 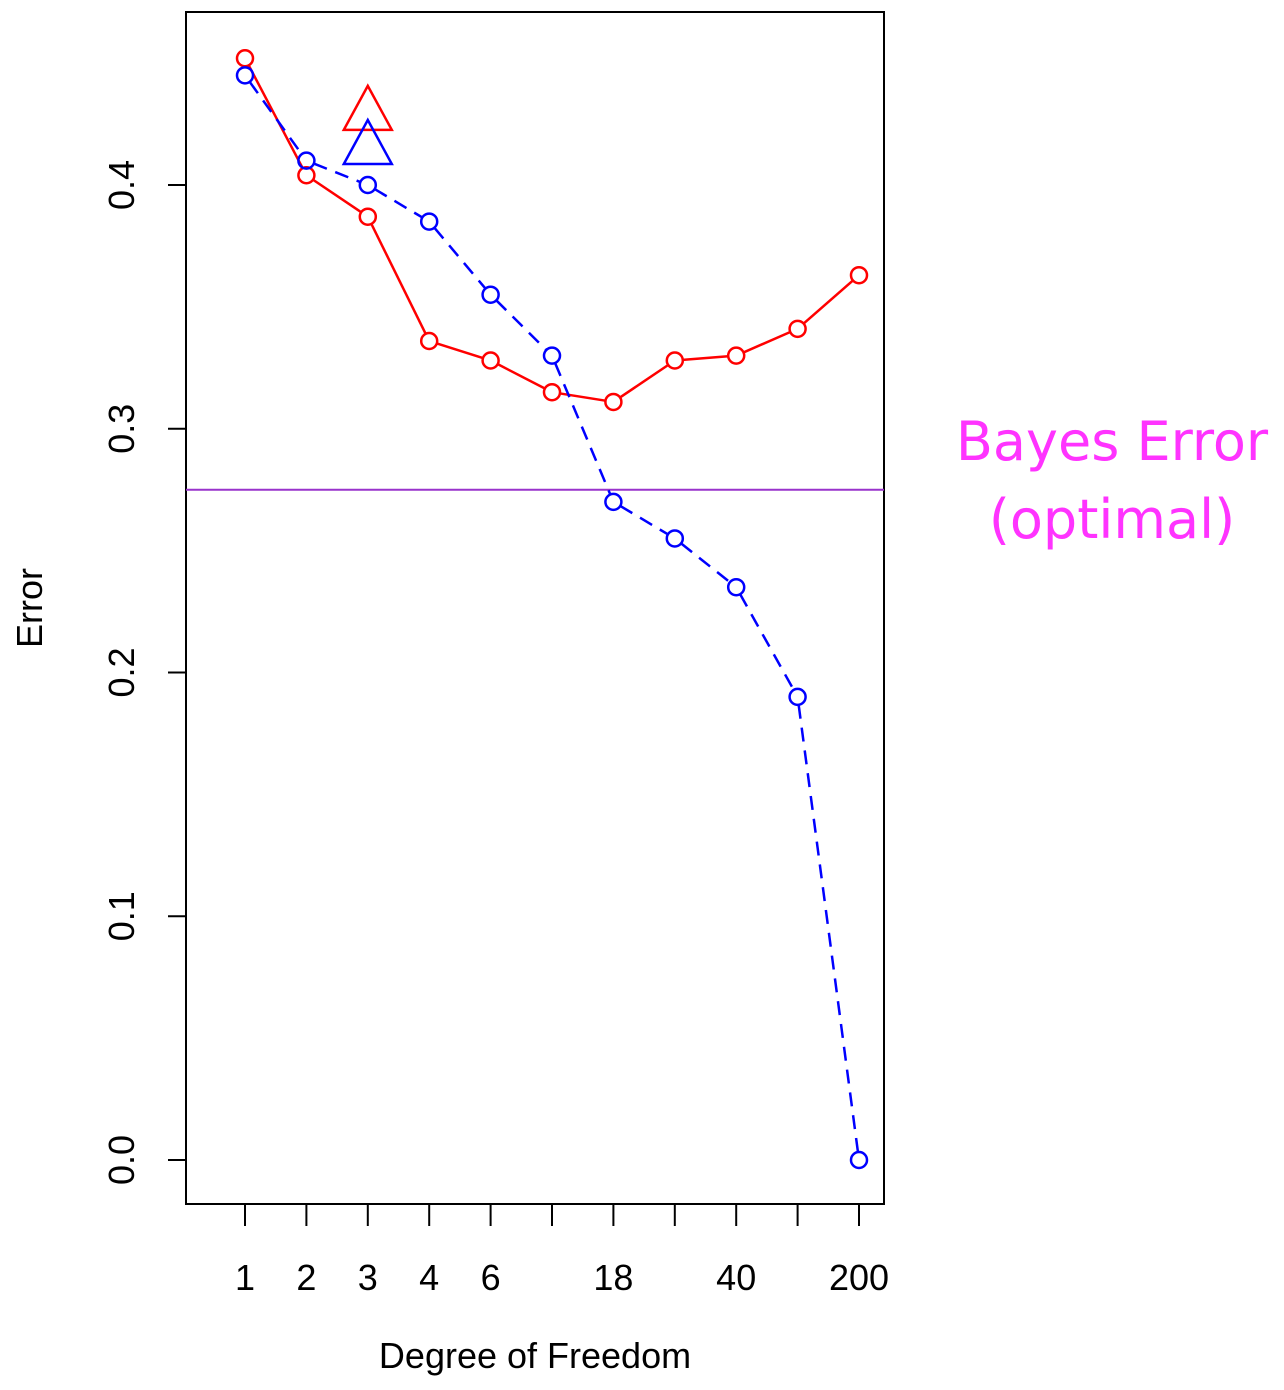 What do you see at coordinates (1112, 519) in the screenshot?
I see `bayes-error-annotation-line-2: (optimal)` at bounding box center [1112, 519].